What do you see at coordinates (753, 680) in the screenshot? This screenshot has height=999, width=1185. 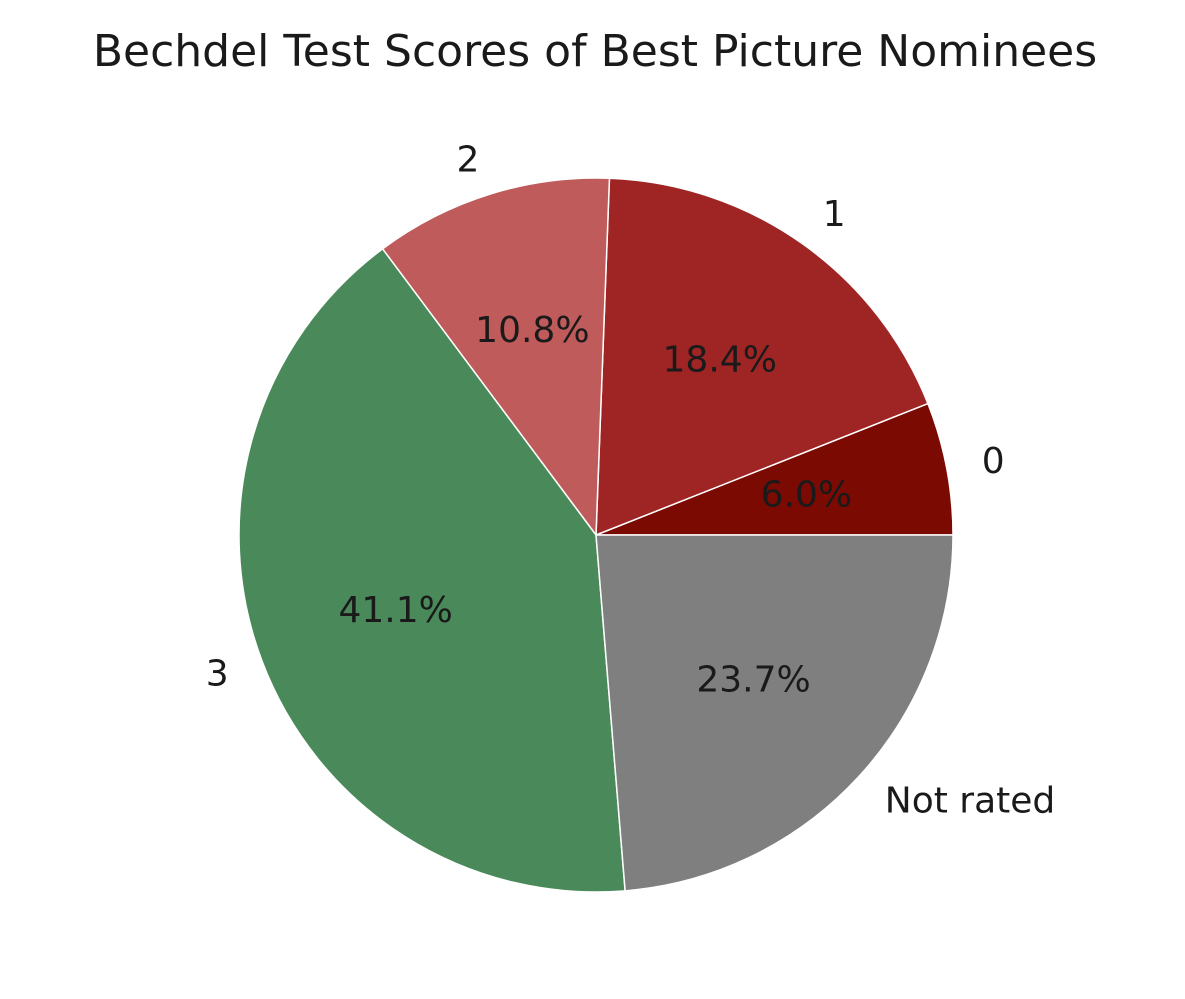 I see `slice-percent-not-rated: 23.7%` at bounding box center [753, 680].